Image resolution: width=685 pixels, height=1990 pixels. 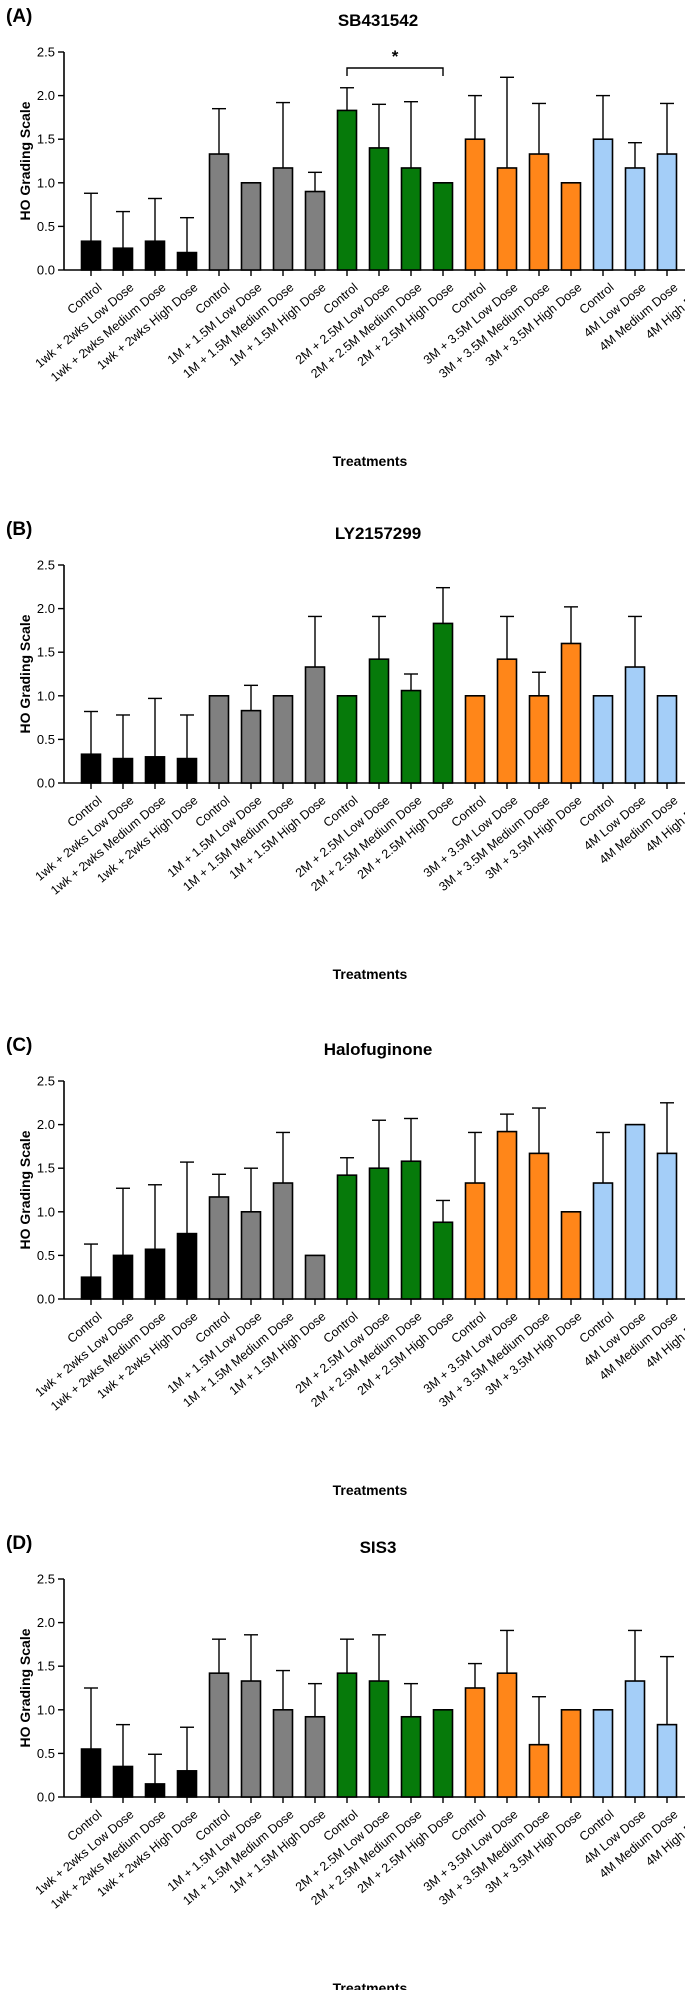 I want to click on panel-label: (C), so click(x=19, y=1045).